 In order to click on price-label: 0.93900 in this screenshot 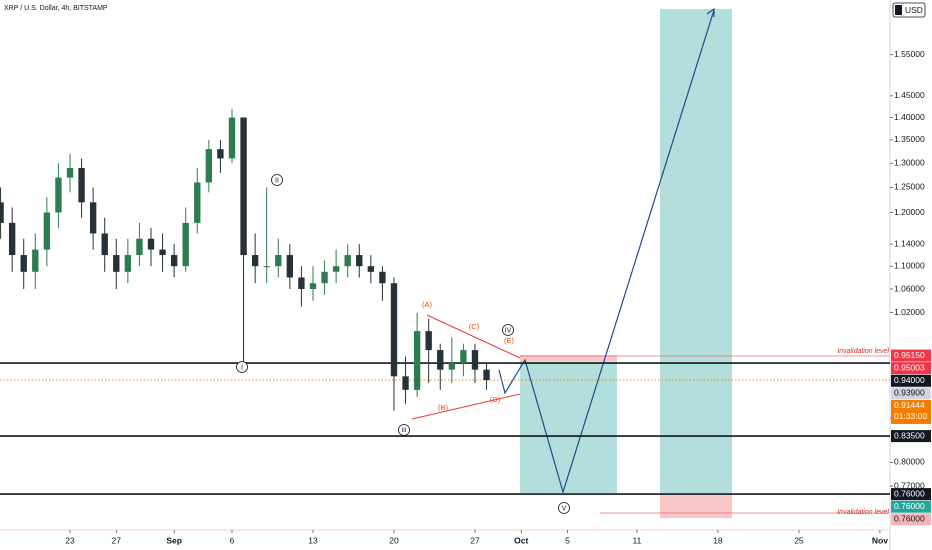, I will do `click(909, 393)`.